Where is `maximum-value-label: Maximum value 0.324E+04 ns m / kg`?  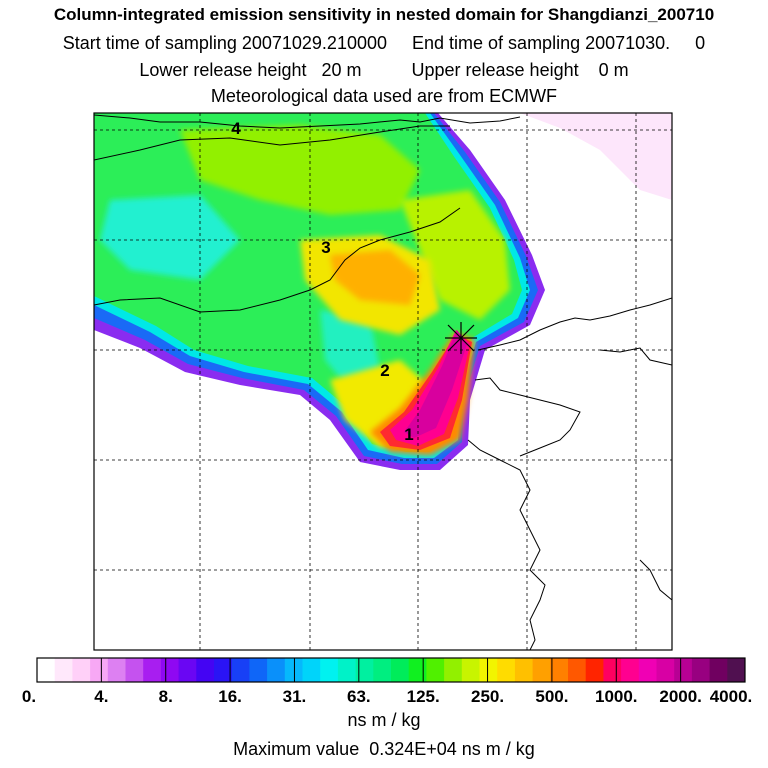 maximum-value-label: Maximum value 0.324E+04 ns m / kg is located at coordinates (384, 749).